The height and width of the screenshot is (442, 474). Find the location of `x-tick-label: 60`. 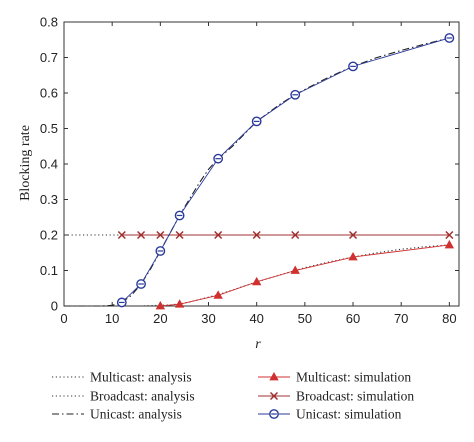

x-tick-label: 60 is located at coordinates (353, 318).